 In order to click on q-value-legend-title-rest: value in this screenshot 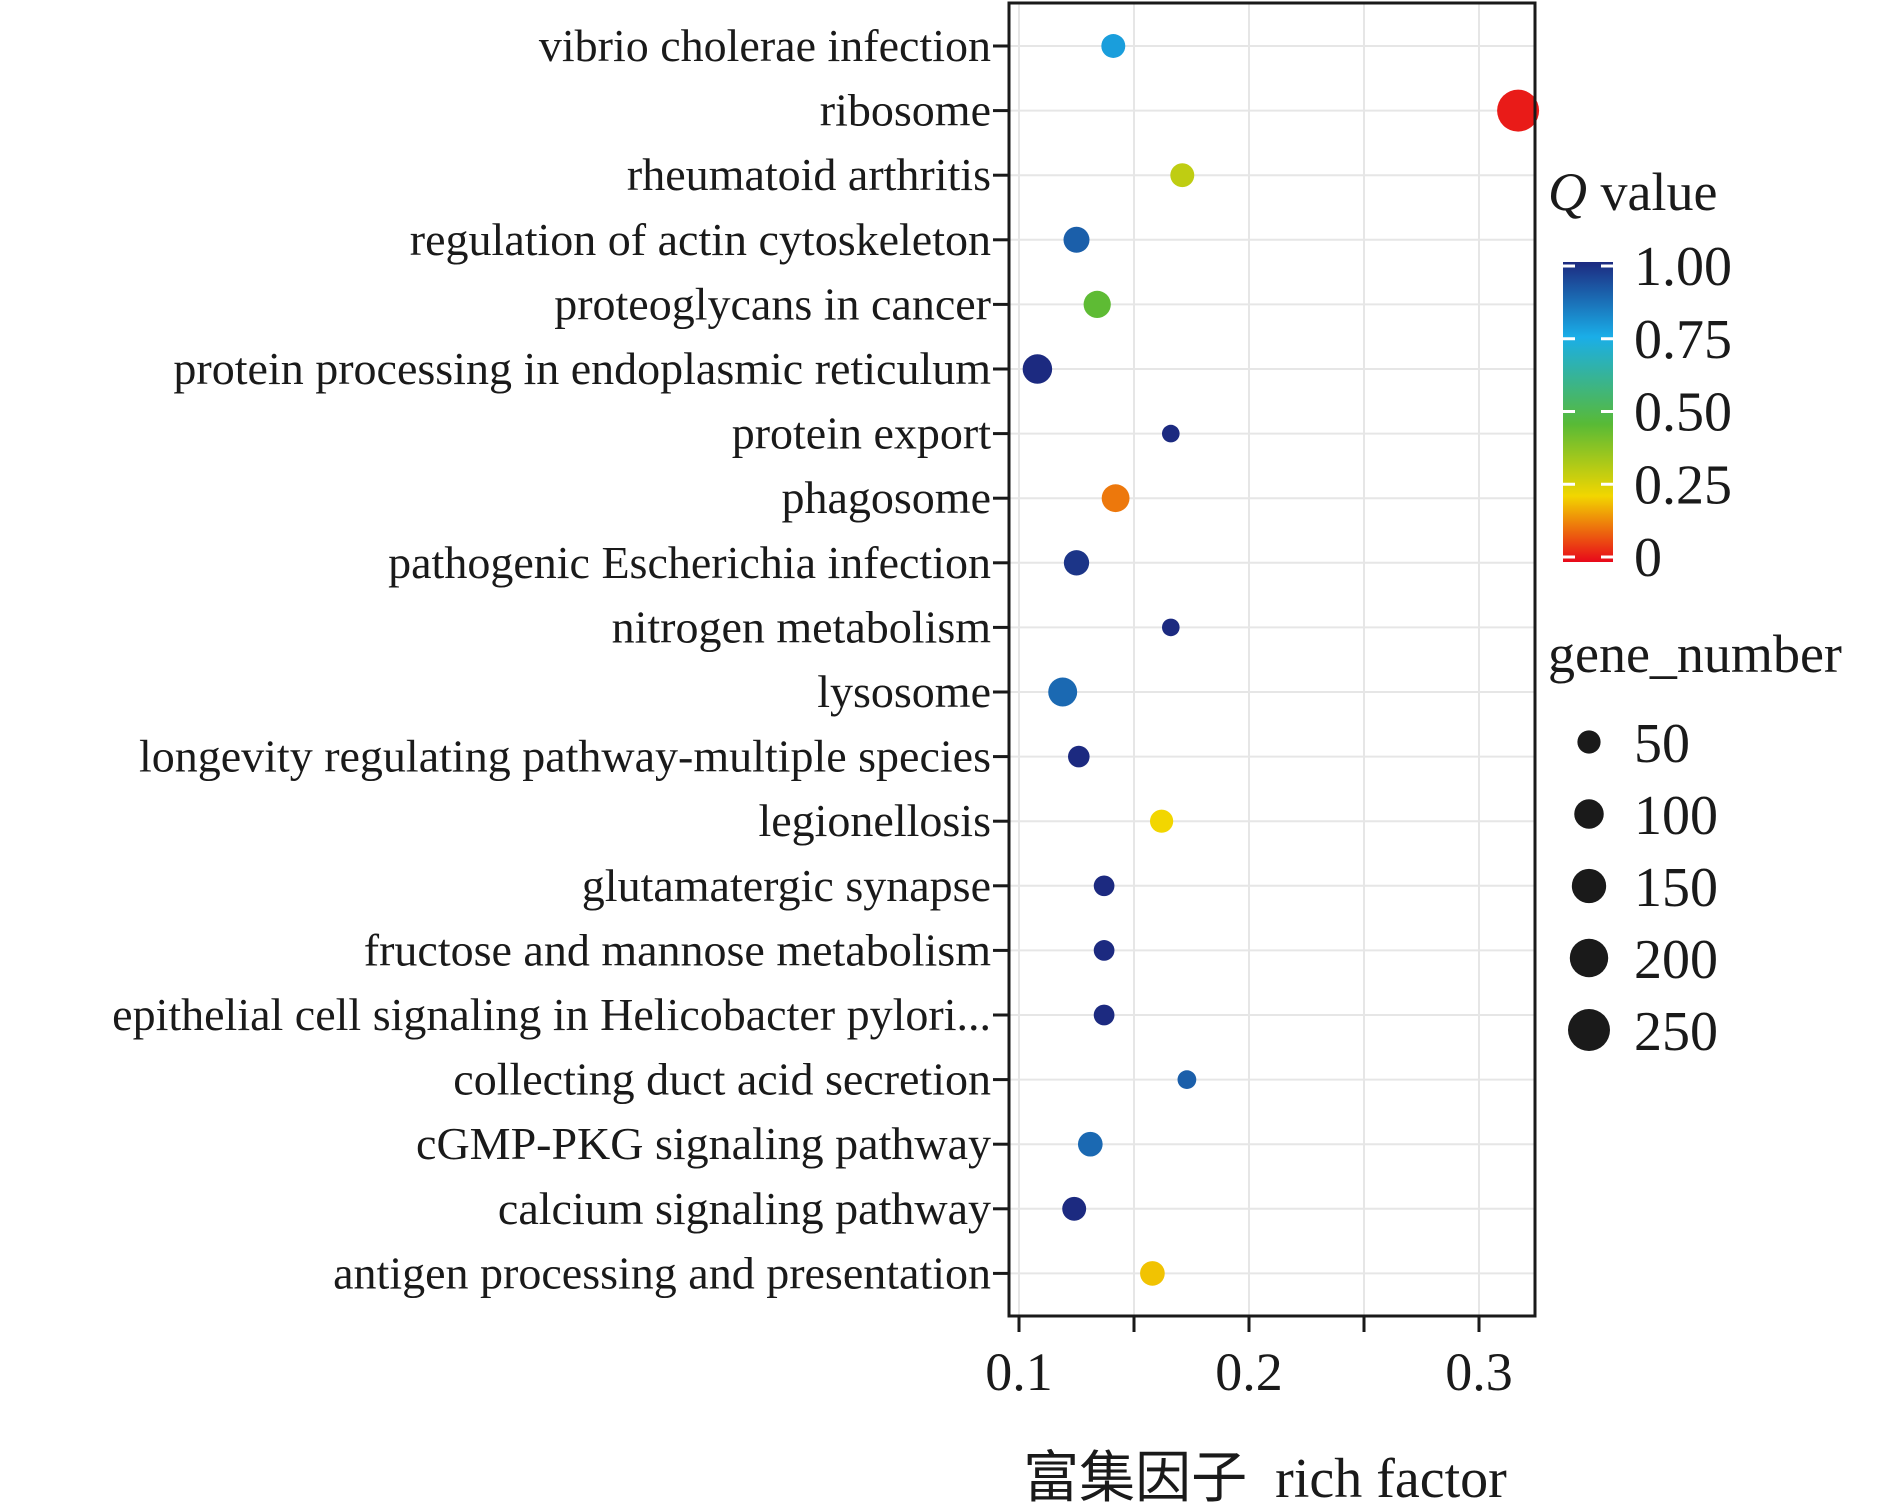, I will do `click(1652, 192)`.